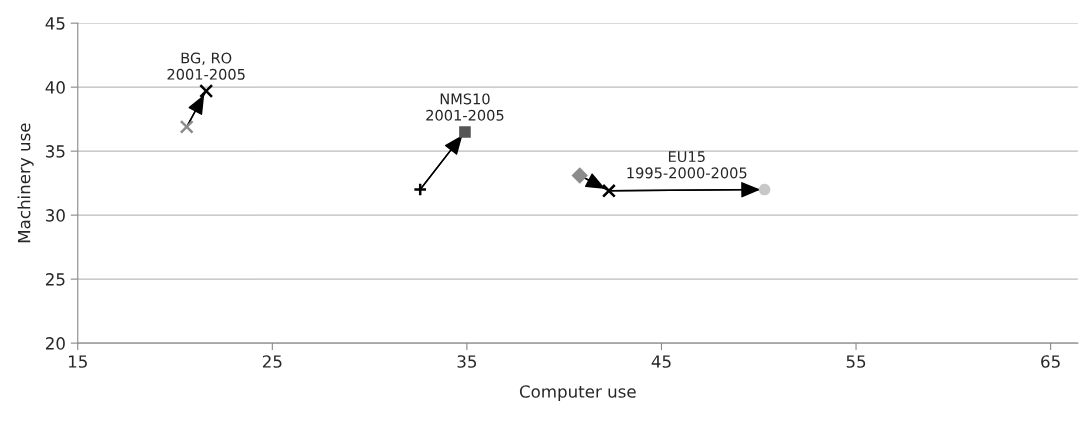 The image size is (1080, 421). What do you see at coordinates (856, 361) in the screenshot?
I see `x-tick-label: 55` at bounding box center [856, 361].